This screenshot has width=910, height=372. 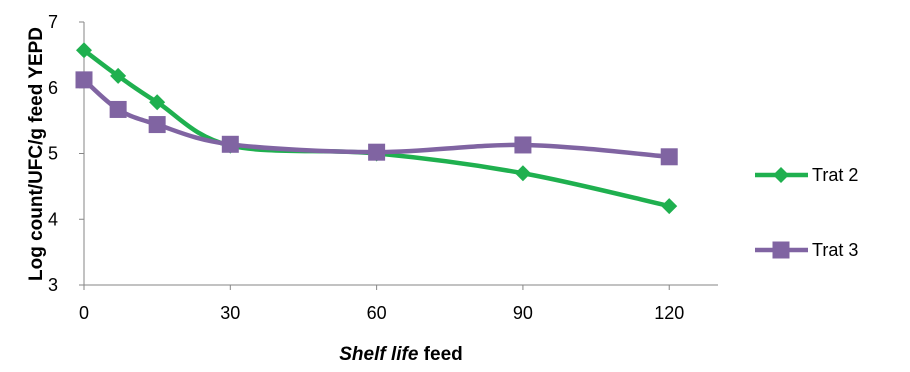 What do you see at coordinates (835, 250) in the screenshot?
I see `legend-label: Trat 3` at bounding box center [835, 250].